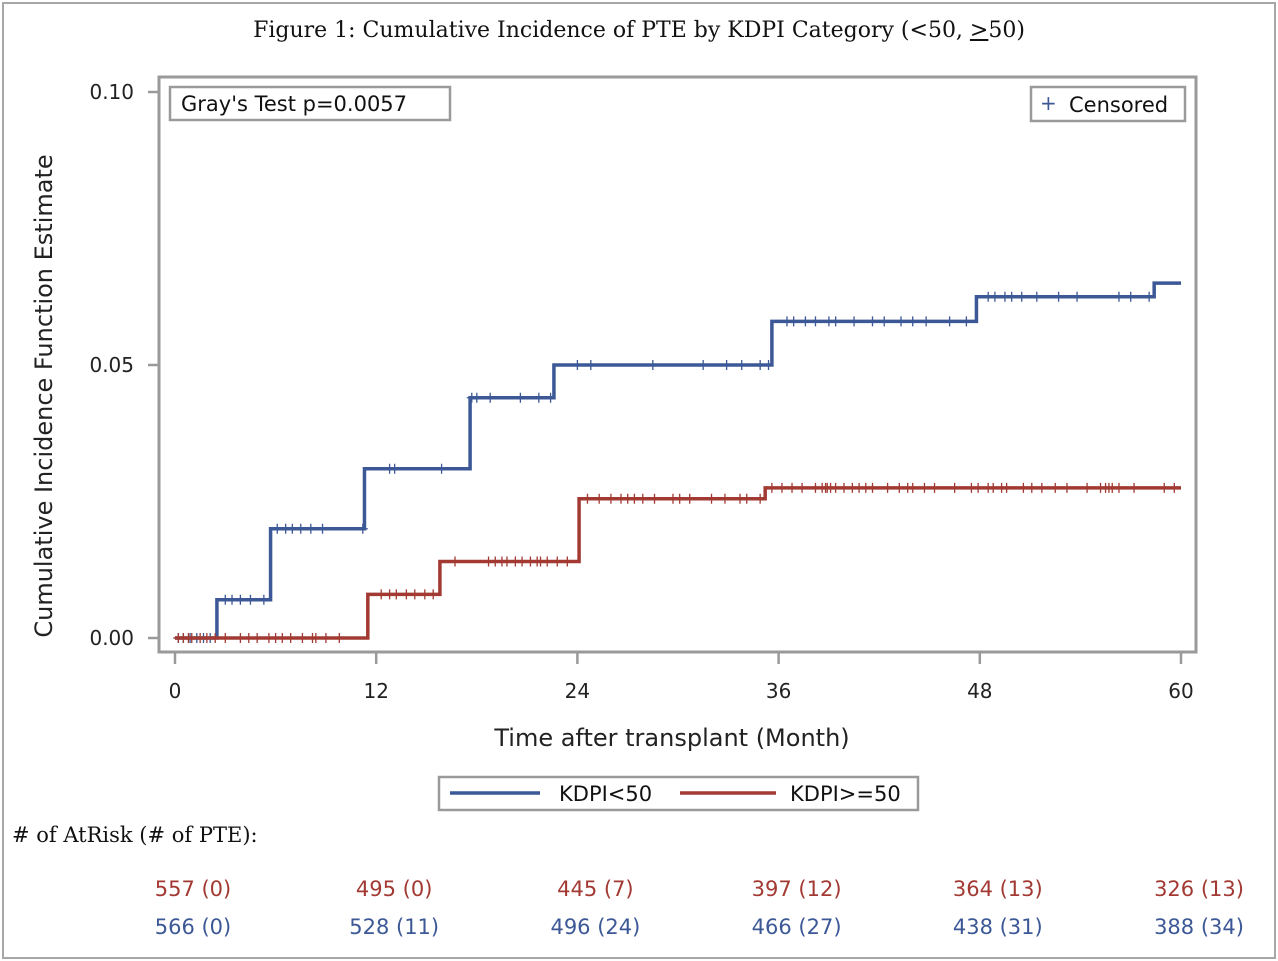 This screenshot has height=961, width=1278. Describe the element at coordinates (1199, 927) in the screenshot. I see `risk-cell-kdpi-lt50: 388 (34)` at that location.